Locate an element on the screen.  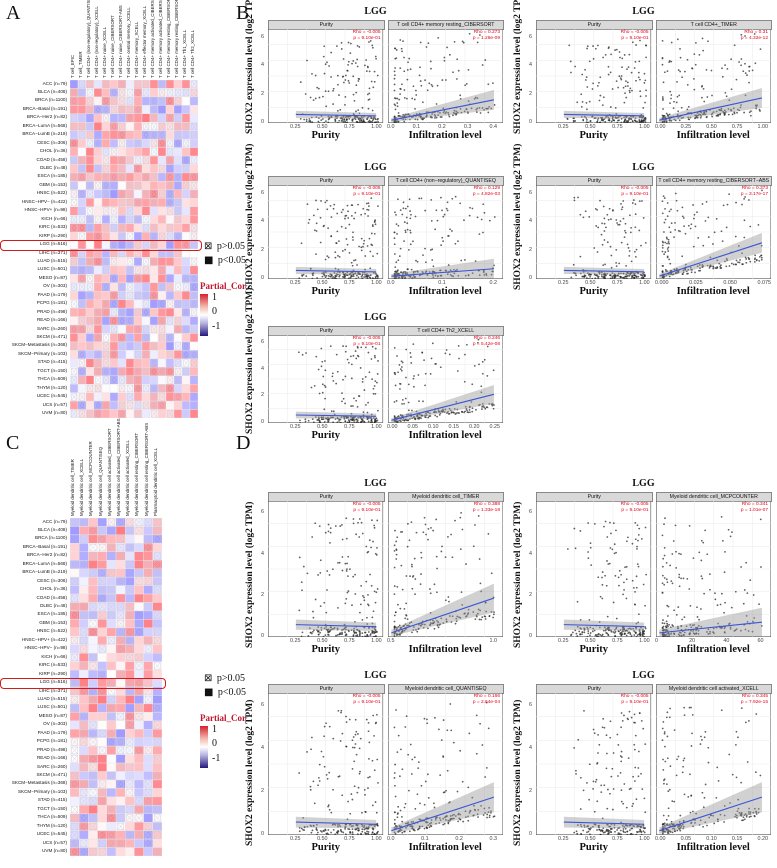
x-tick-label: 0.1 is located at coordinates (416, 127).